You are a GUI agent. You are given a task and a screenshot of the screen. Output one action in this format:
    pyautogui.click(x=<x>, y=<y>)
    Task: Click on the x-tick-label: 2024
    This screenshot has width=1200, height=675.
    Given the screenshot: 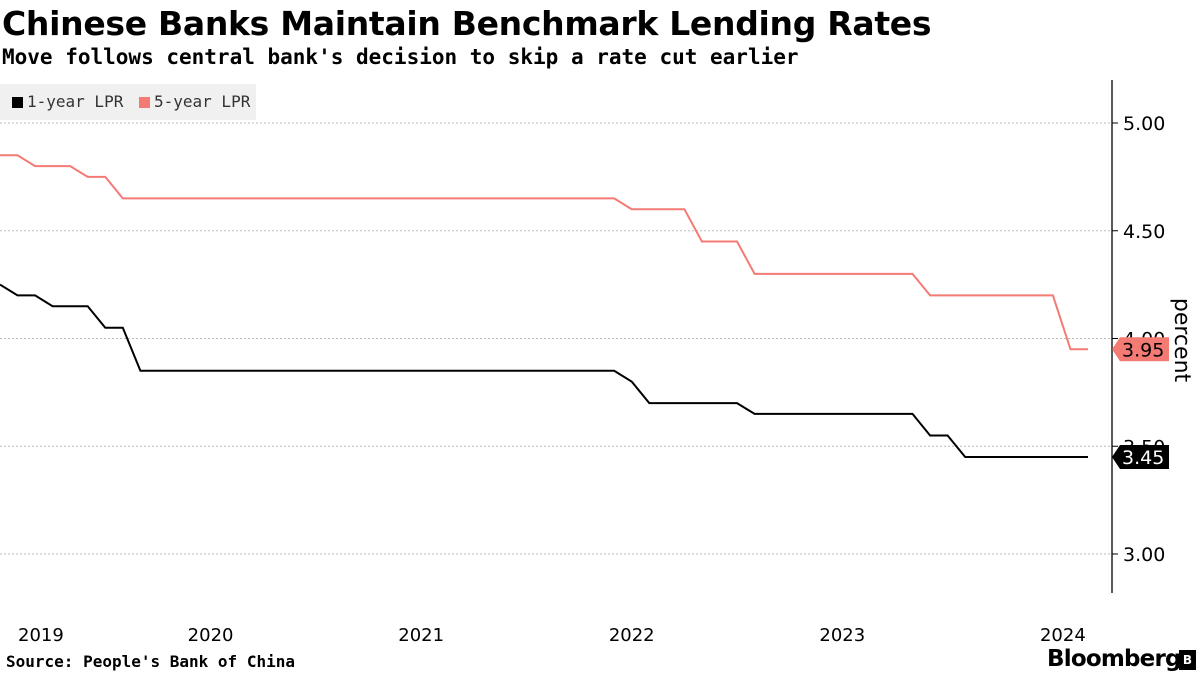 What is the action you would take?
    pyautogui.click(x=1063, y=635)
    